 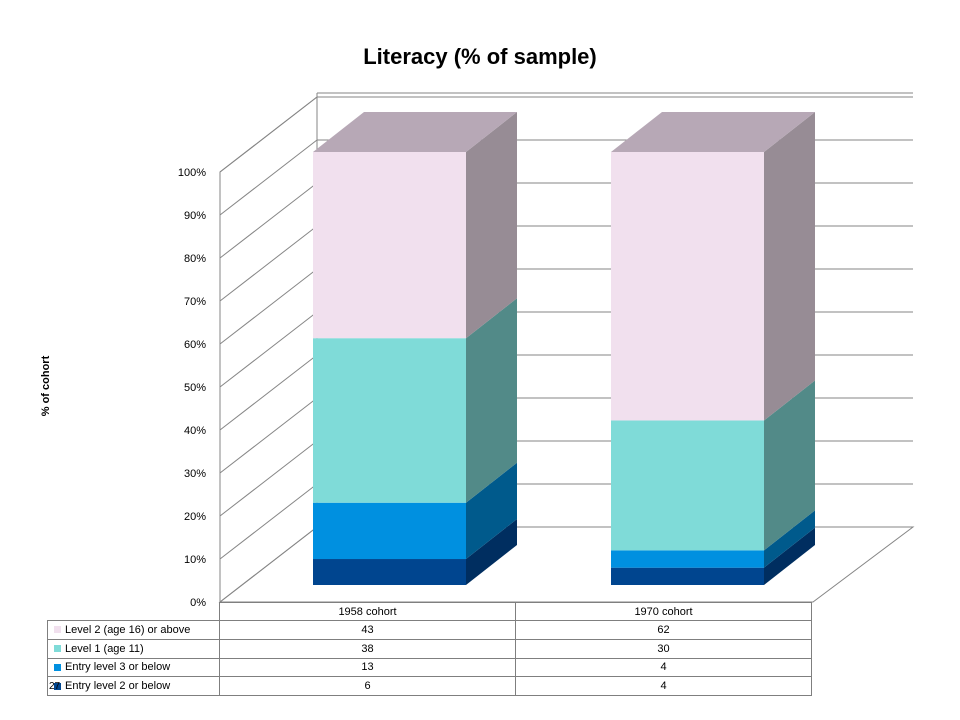 What do you see at coordinates (367, 686) in the screenshot?
I see `data-label: 6` at bounding box center [367, 686].